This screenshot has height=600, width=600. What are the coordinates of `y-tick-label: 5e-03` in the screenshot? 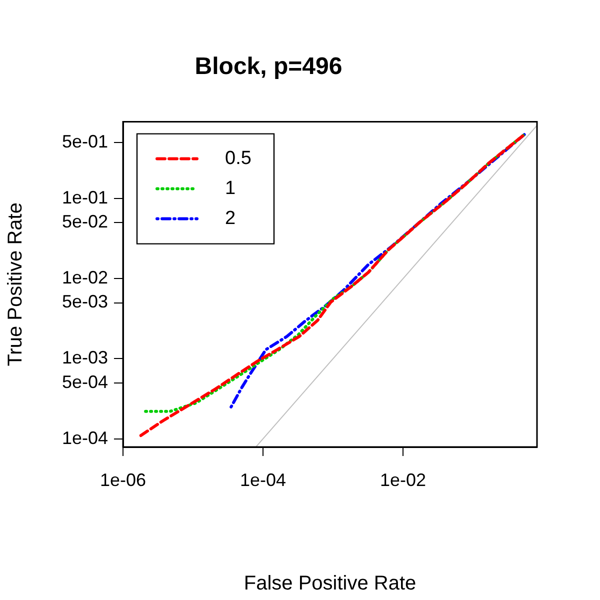 It's located at (85, 302).